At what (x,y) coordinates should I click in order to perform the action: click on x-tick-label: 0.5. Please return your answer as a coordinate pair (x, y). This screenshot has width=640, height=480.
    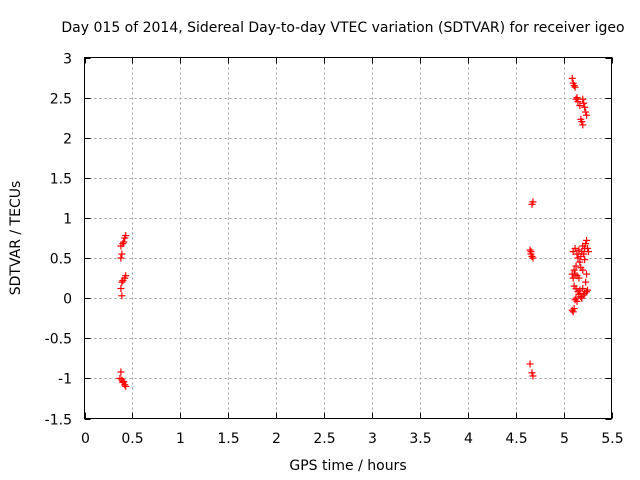
    Looking at the image, I should click on (132, 439).